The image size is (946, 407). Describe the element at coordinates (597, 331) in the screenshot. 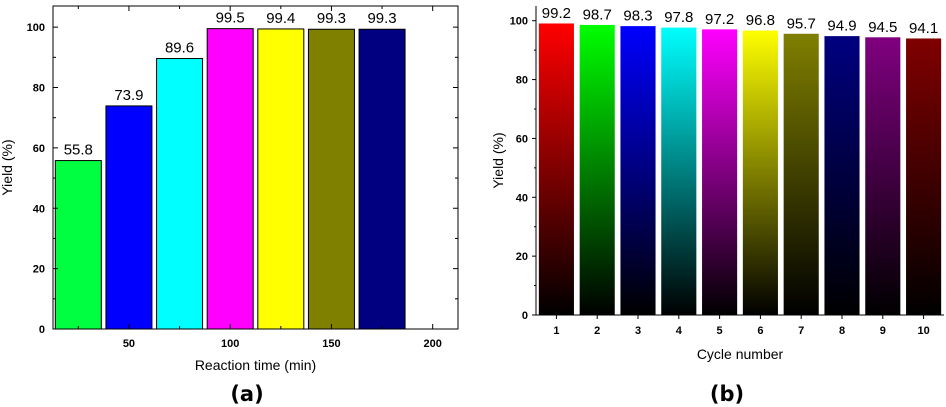

I see `x-tick-label-b-2: 2` at that location.